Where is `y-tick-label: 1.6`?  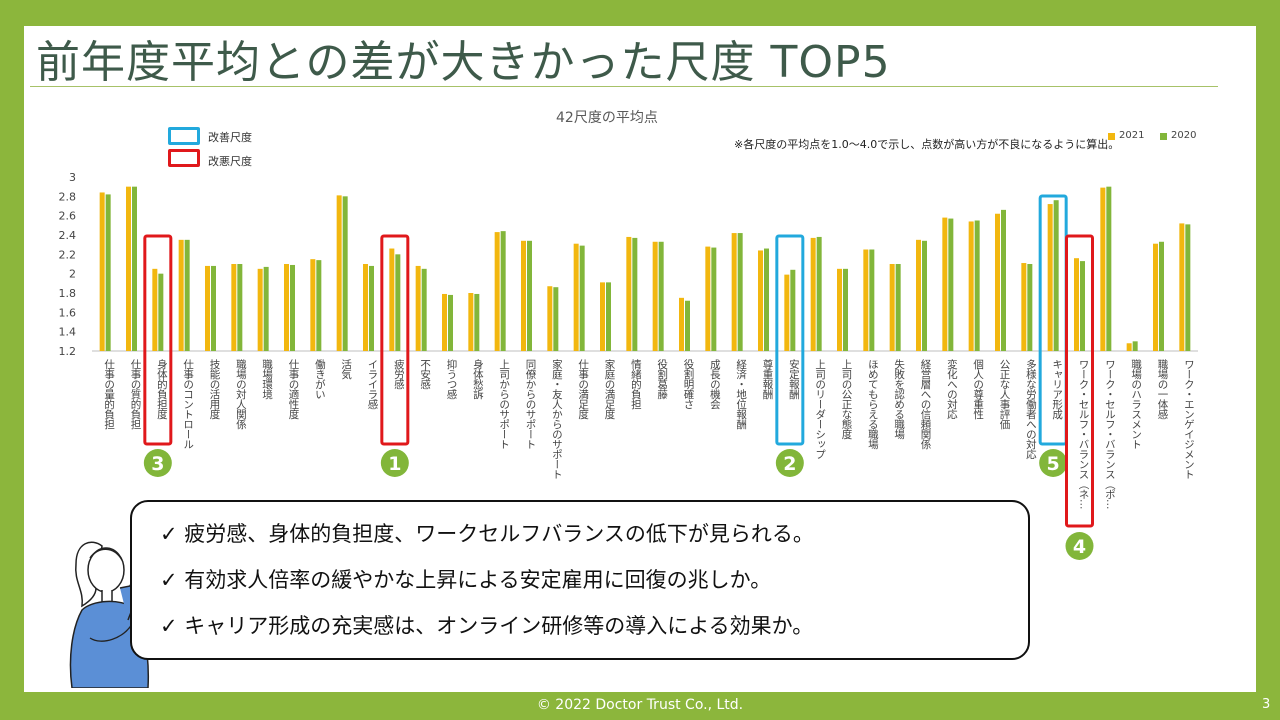 y-tick-label: 1.6 is located at coordinates (68, 312).